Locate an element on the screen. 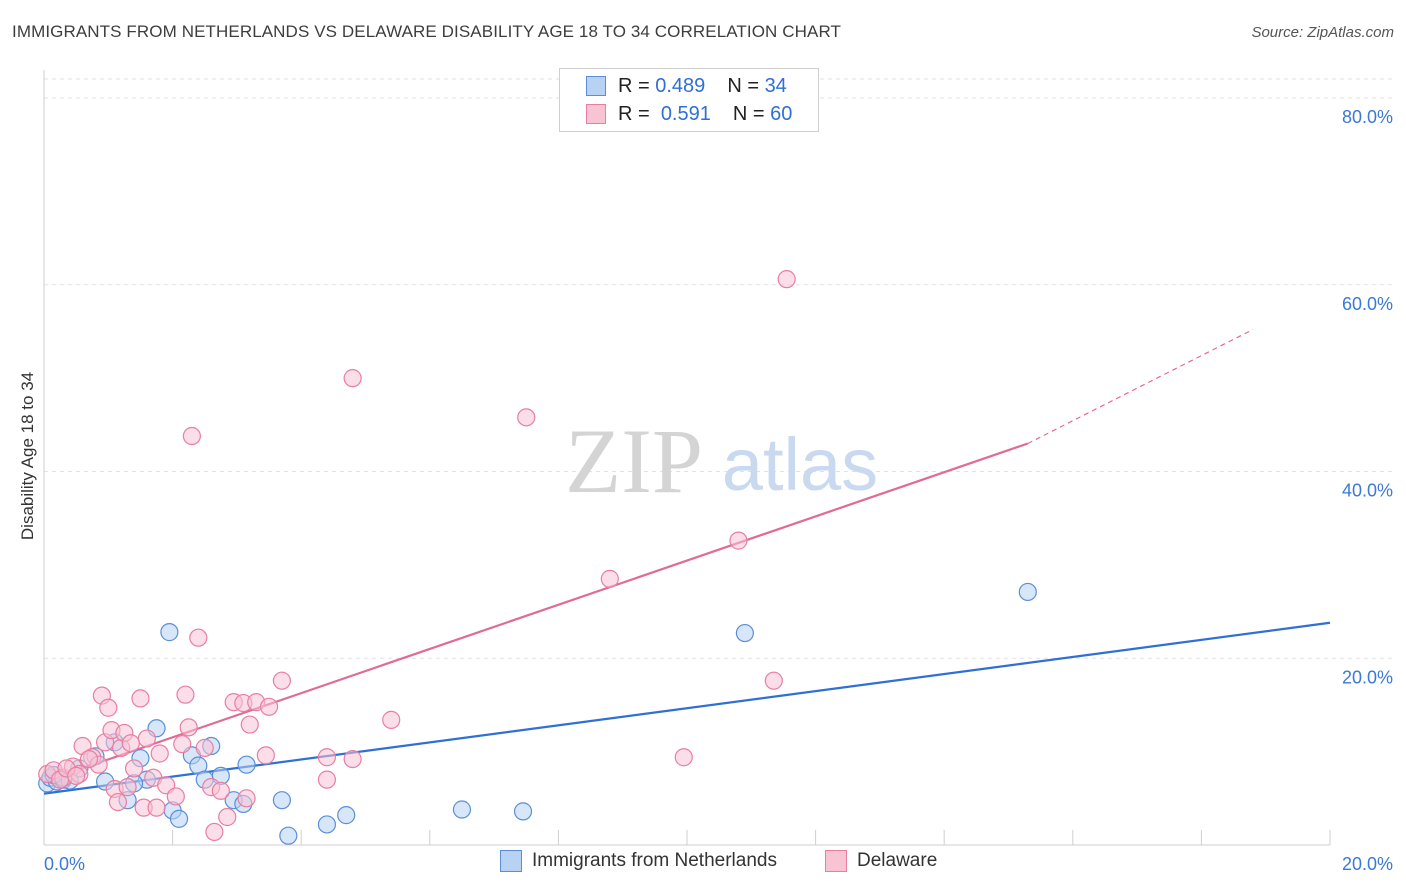 The image size is (1406, 892). legend-row-delaware: R = 0.591 N = 60 is located at coordinates (689, 114).